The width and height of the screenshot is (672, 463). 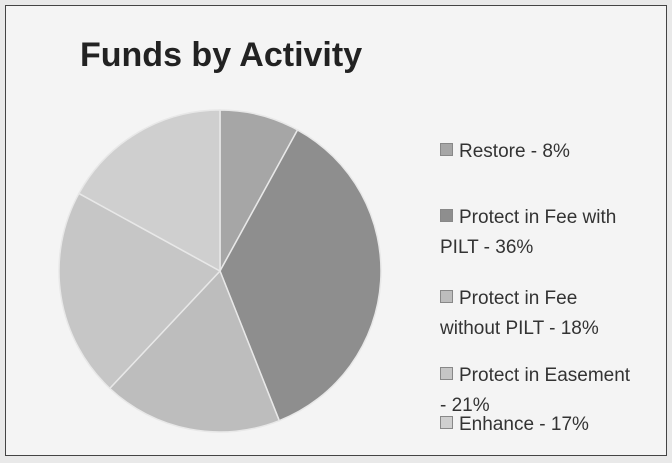 I want to click on legend-label: Protect in Easement - 21%, so click(x=535, y=390).